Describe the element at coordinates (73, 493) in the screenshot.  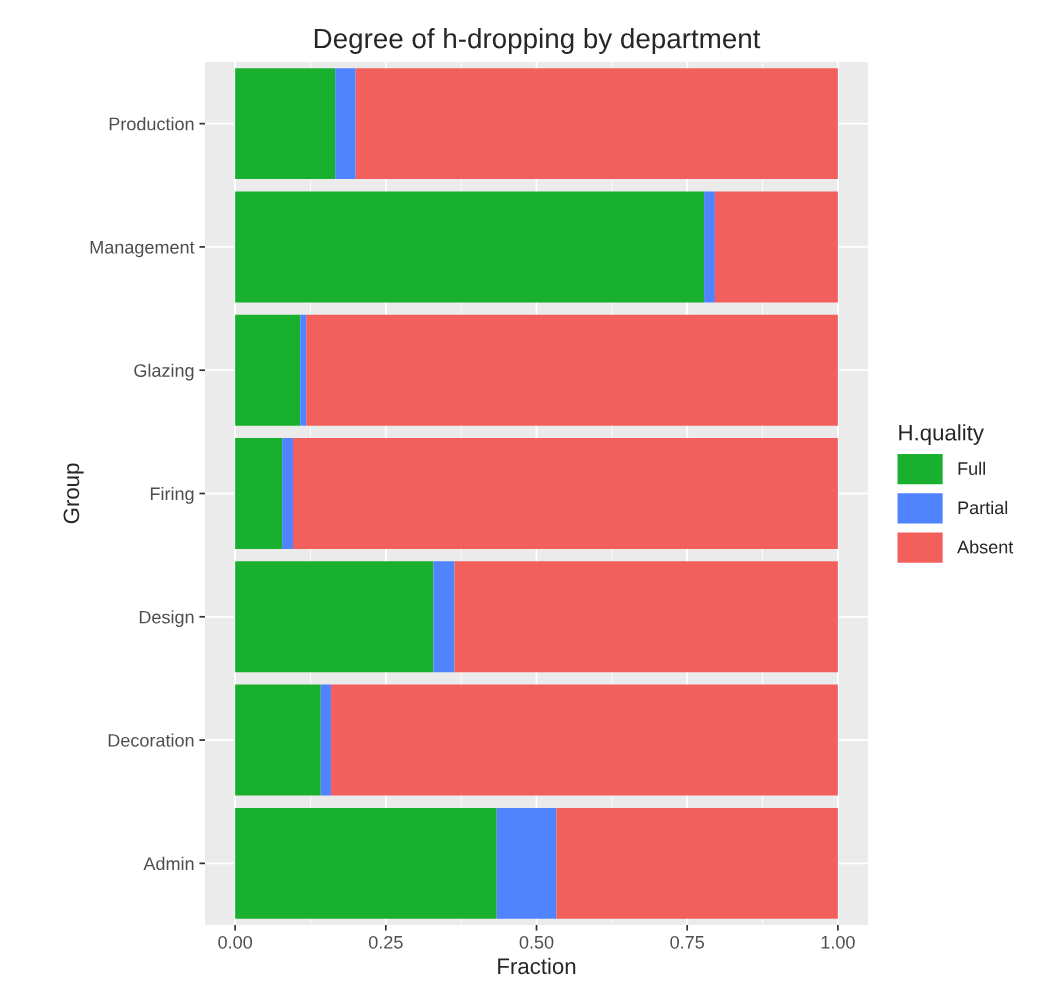
I see `y-axis-title: Group` at that location.